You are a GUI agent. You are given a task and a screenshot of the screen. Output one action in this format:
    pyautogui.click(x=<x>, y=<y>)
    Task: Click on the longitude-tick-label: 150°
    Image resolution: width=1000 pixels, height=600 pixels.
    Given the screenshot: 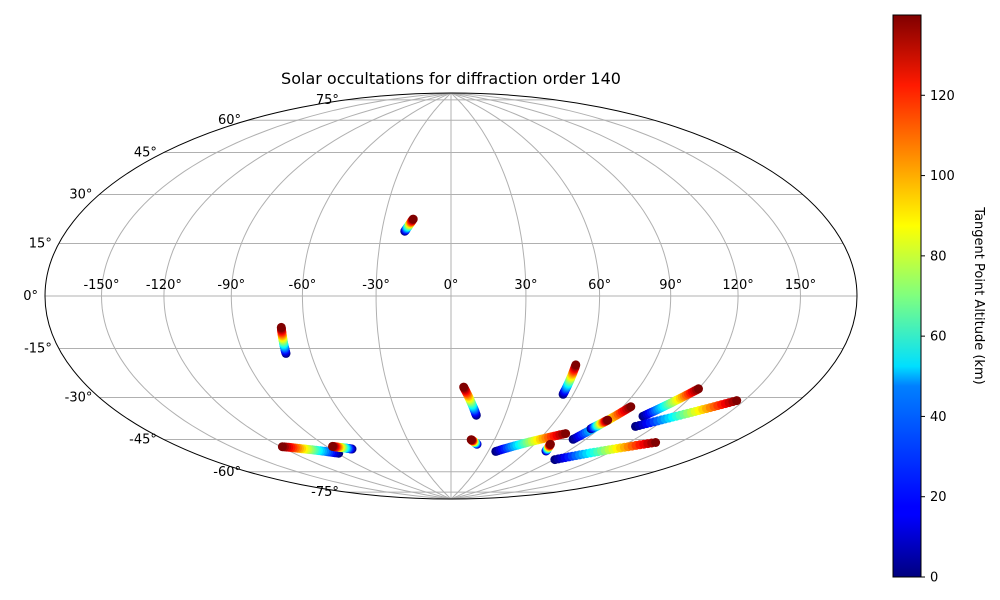 What is the action you would take?
    pyautogui.click(x=800, y=285)
    